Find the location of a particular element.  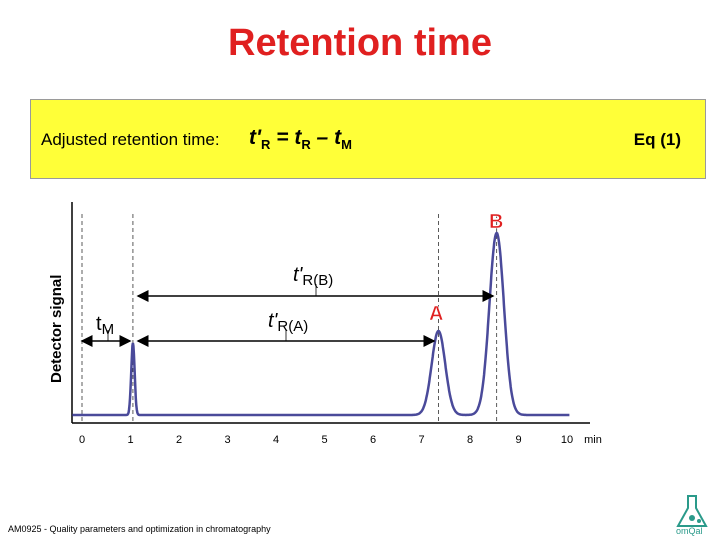

tr-b-label: t'R(B) is located at coordinates (313, 276).